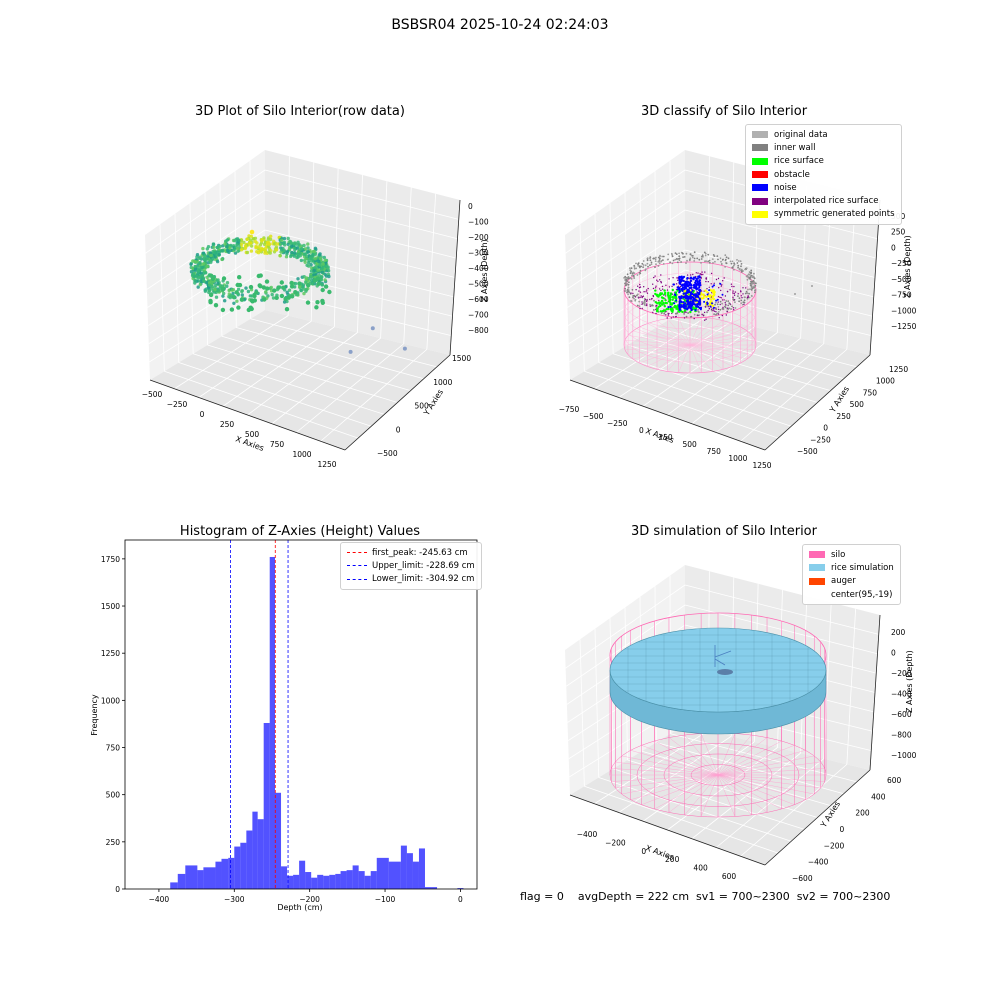 The image size is (1000, 1000). Describe the element at coordinates (843, 581) in the screenshot. I see `legend-label: auger` at that location.